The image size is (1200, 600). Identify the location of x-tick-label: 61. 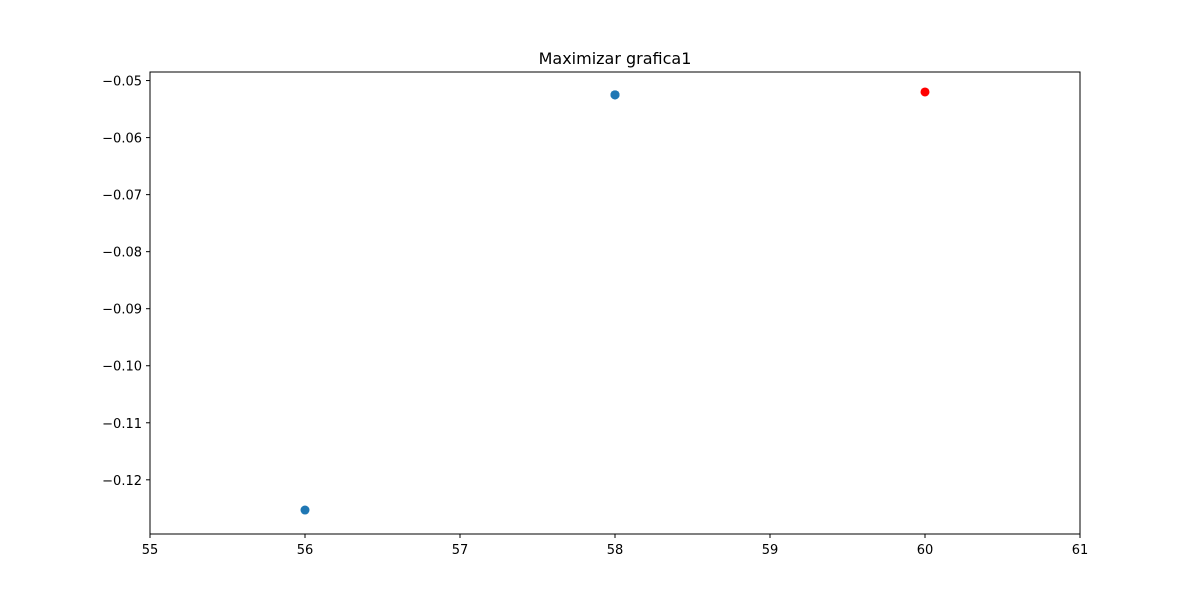
(1080, 550).